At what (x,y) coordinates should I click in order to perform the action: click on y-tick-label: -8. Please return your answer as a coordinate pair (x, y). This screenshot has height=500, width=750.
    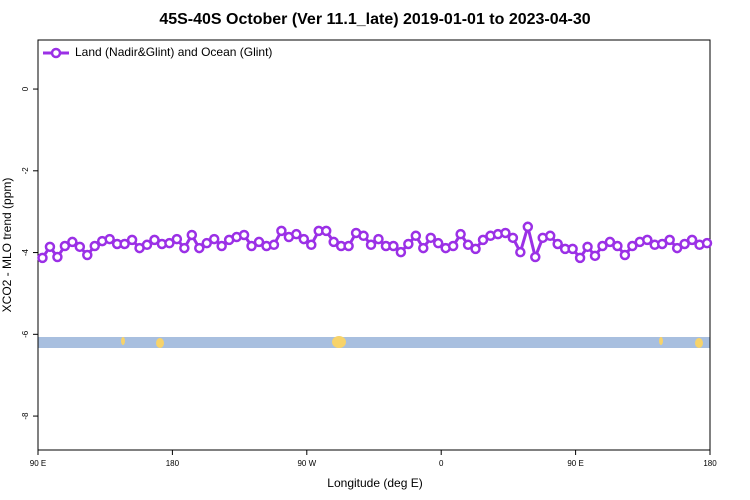
    Looking at the image, I should click on (25, 416).